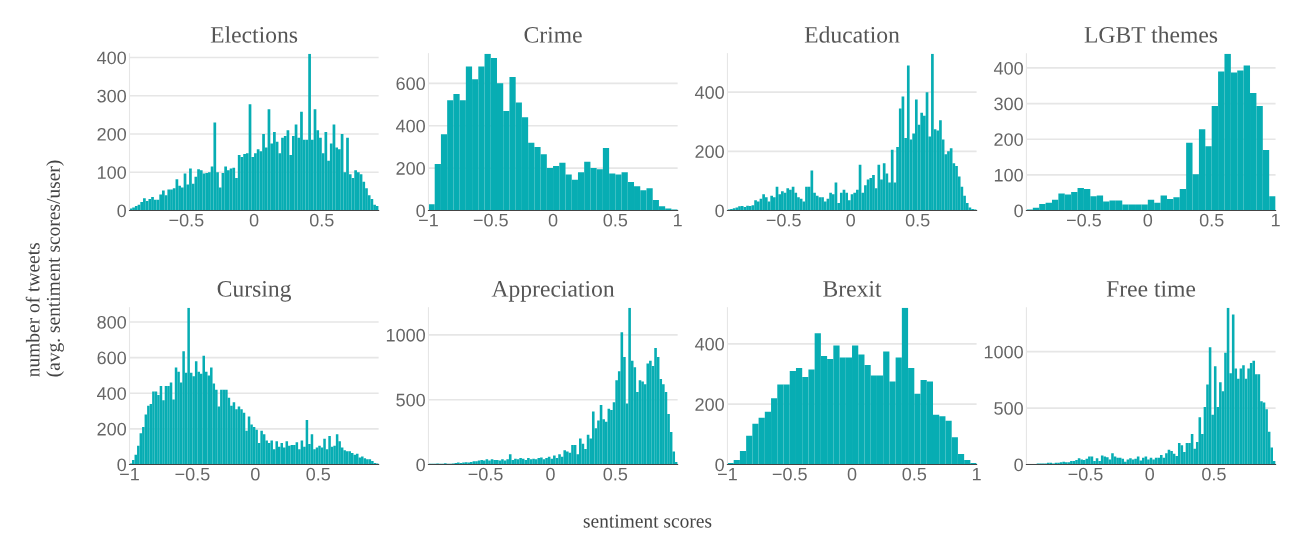 The width and height of the screenshot is (1295, 537). Describe the element at coordinates (553, 34) in the screenshot. I see `chart-title: Crime` at that location.